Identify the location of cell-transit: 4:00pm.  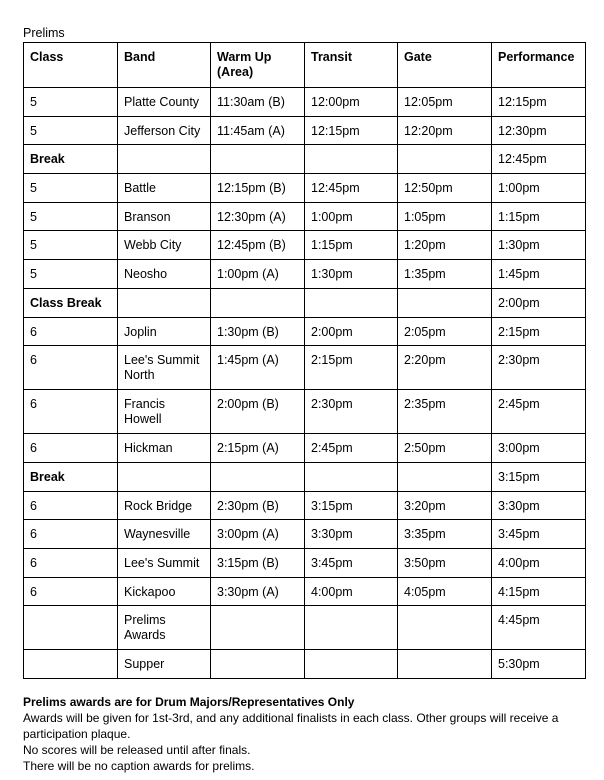
(351, 591).